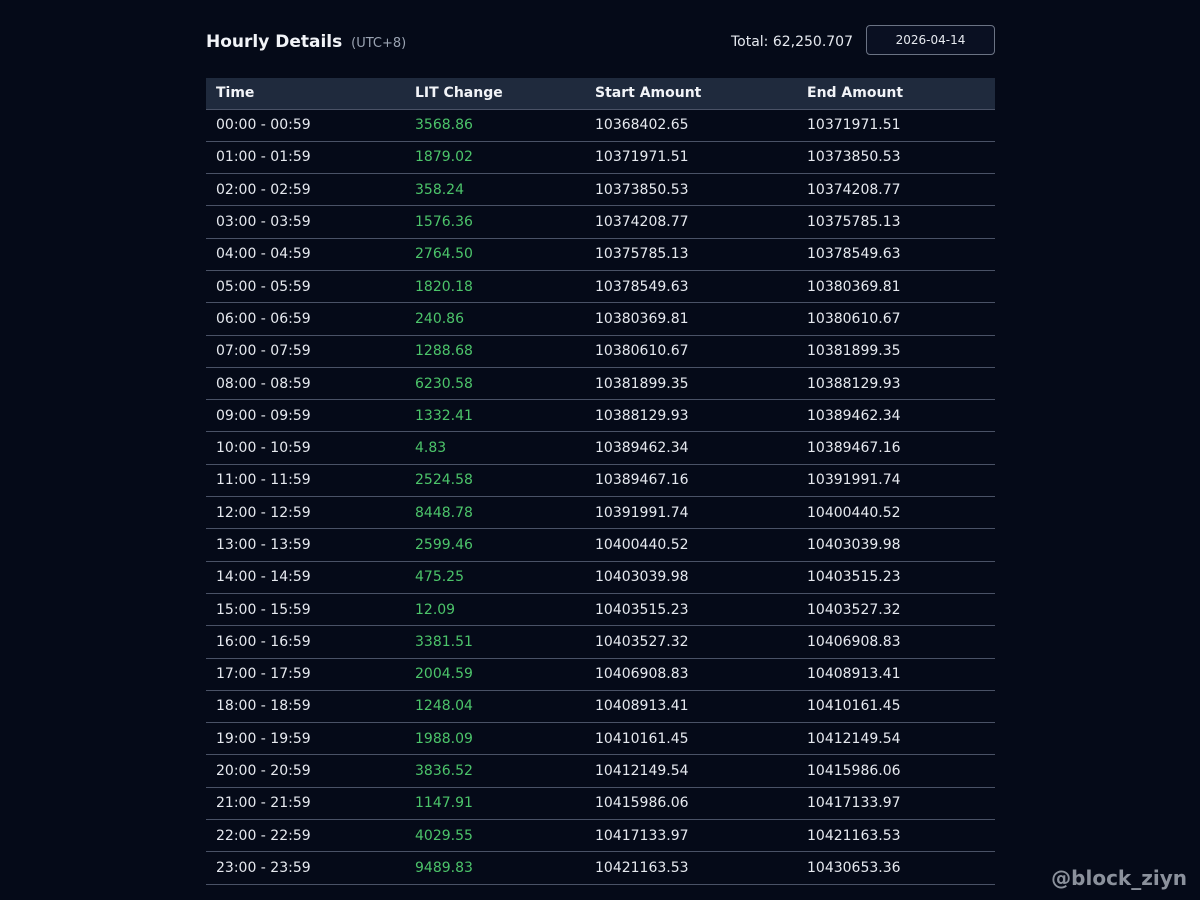 Image resolution: width=1200 pixels, height=900 pixels. Describe the element at coordinates (495, 513) in the screenshot. I see `lit-change-cell: 8448.78` at that location.